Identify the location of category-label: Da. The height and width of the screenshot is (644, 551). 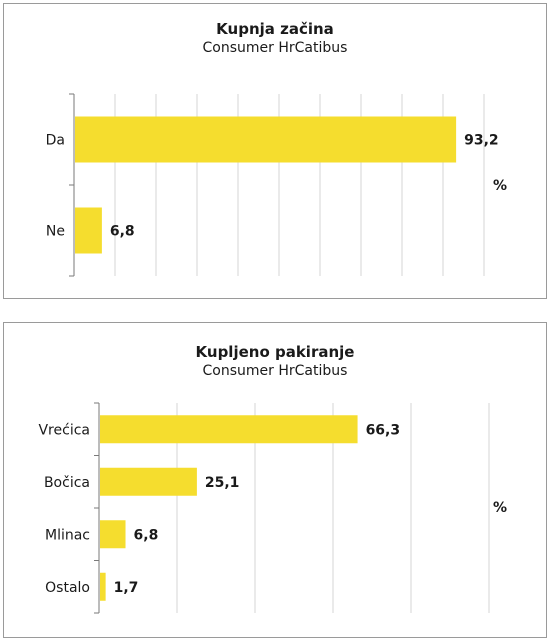
(55, 141).